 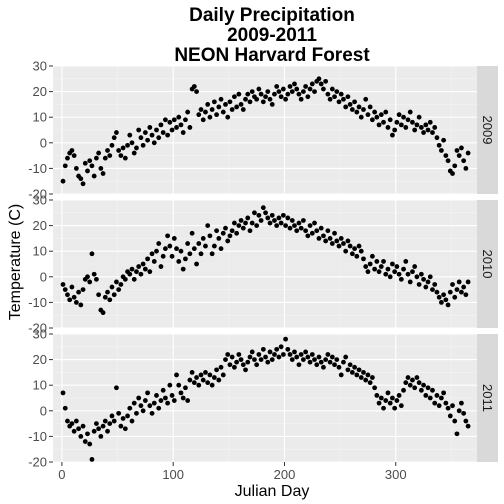 I want to click on y-tick-label: -10, so click(x=37, y=168).